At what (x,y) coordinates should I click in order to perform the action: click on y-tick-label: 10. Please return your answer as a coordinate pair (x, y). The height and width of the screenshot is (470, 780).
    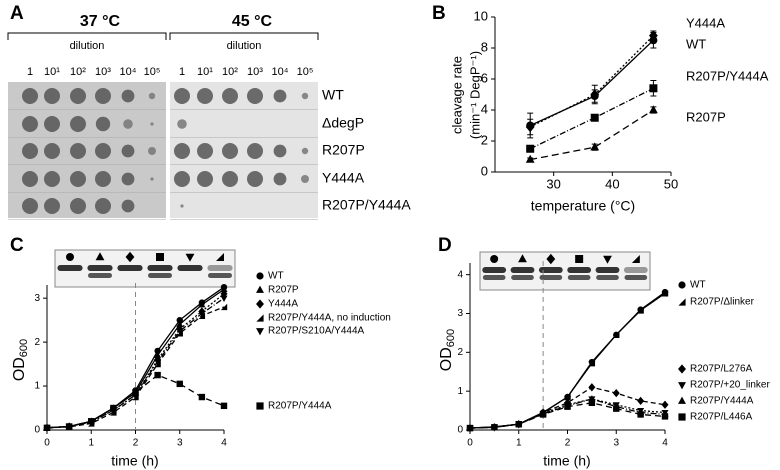
    Looking at the image, I should click on (481, 15).